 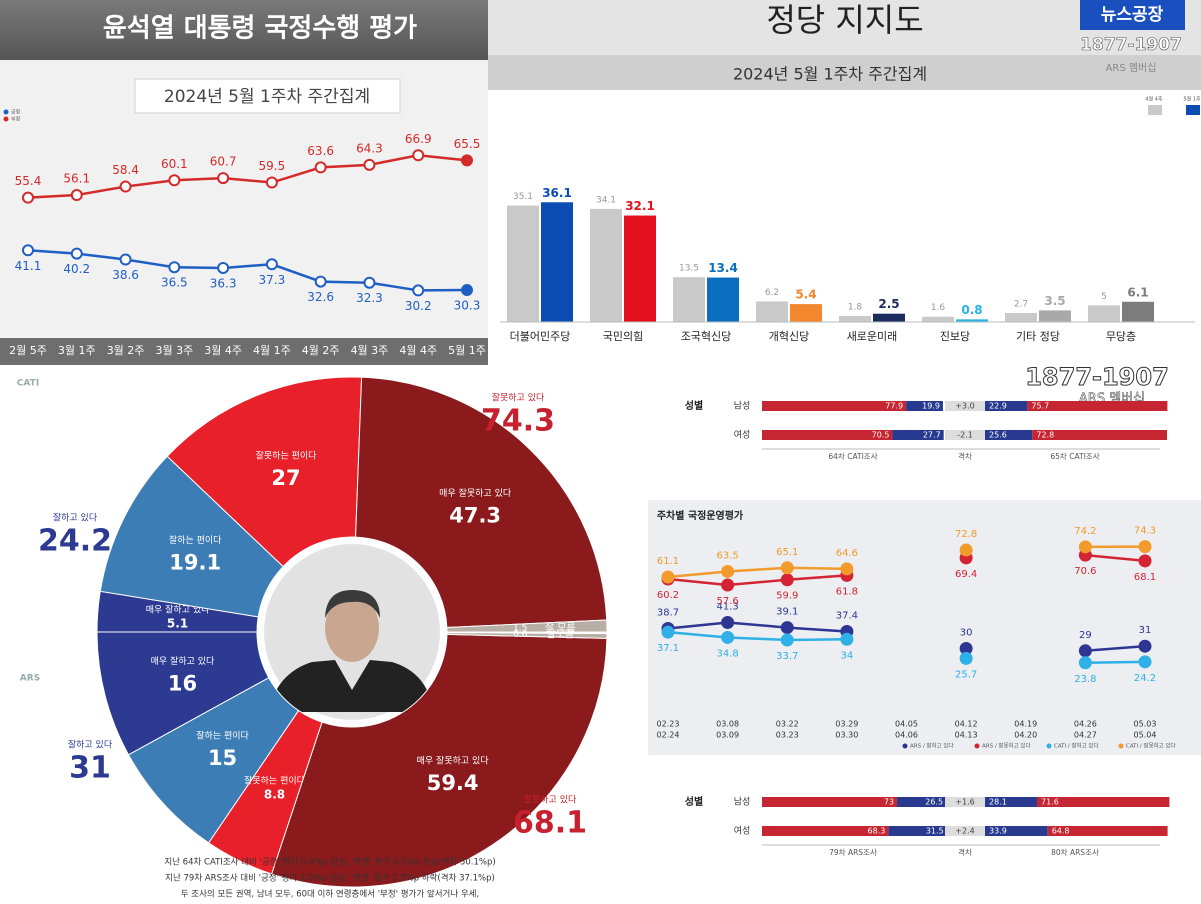 What do you see at coordinates (894, 406) in the screenshot?
I see `segment-value: 77.9` at bounding box center [894, 406].